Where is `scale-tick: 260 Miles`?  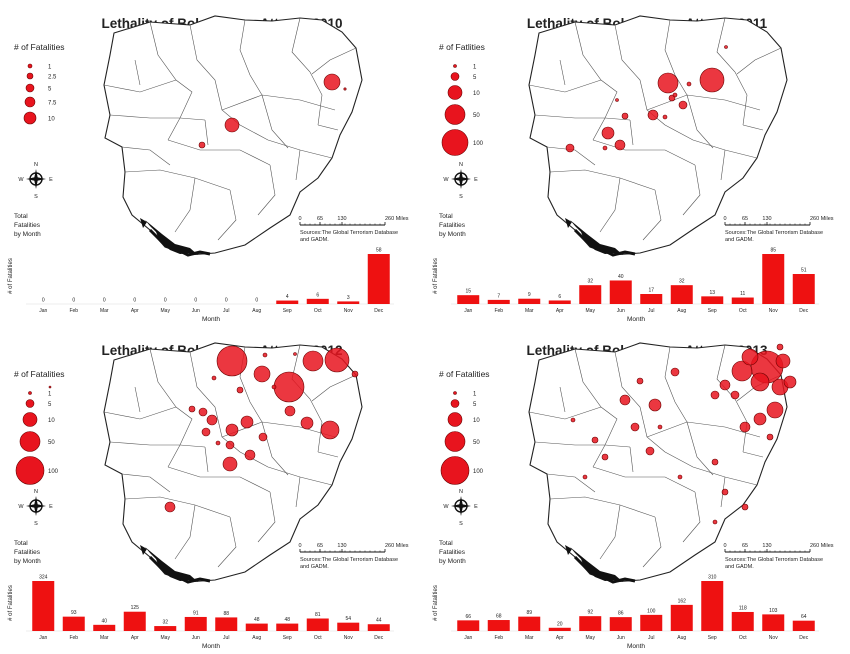
scale-tick: 260 Miles is located at coordinates (397, 219).